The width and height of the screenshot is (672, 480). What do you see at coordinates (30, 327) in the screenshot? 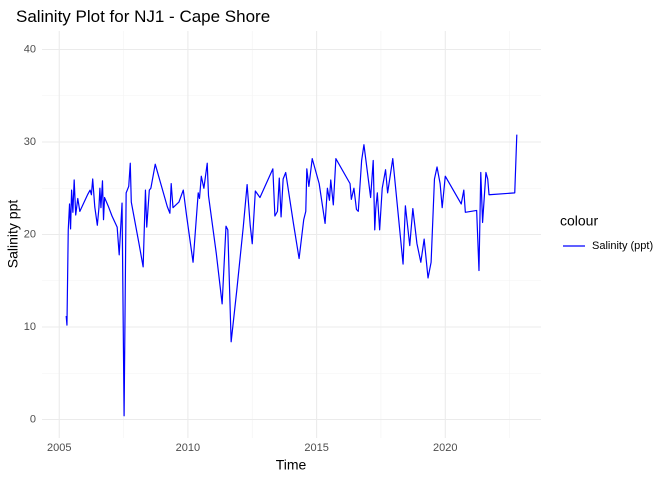
I see `y-tick-label: 10` at bounding box center [30, 327].